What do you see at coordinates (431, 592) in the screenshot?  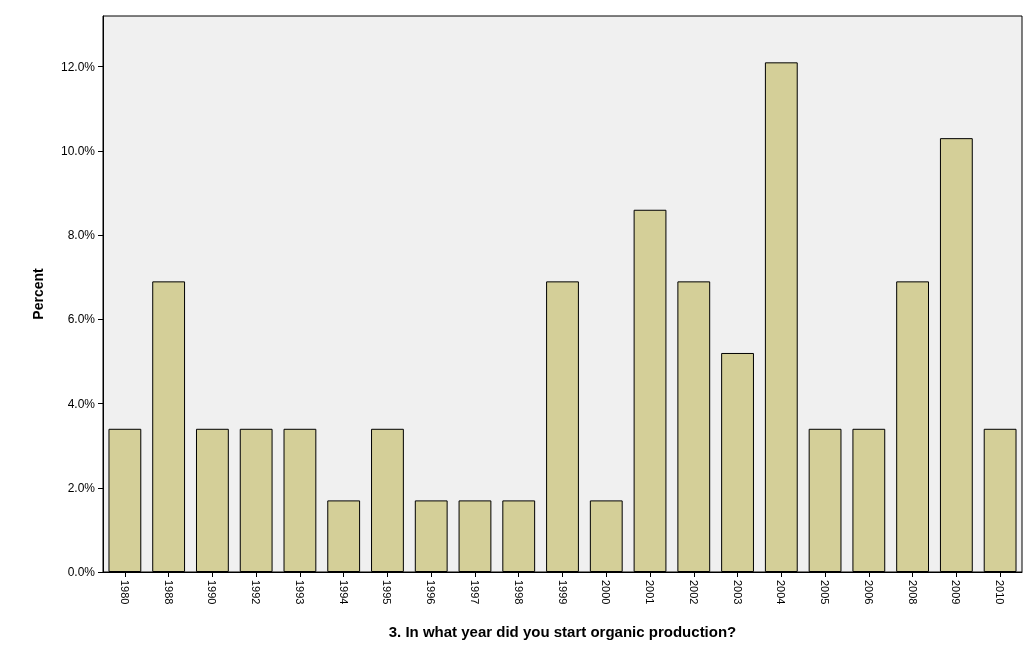 I see `x-tick-label: 1996` at bounding box center [431, 592].